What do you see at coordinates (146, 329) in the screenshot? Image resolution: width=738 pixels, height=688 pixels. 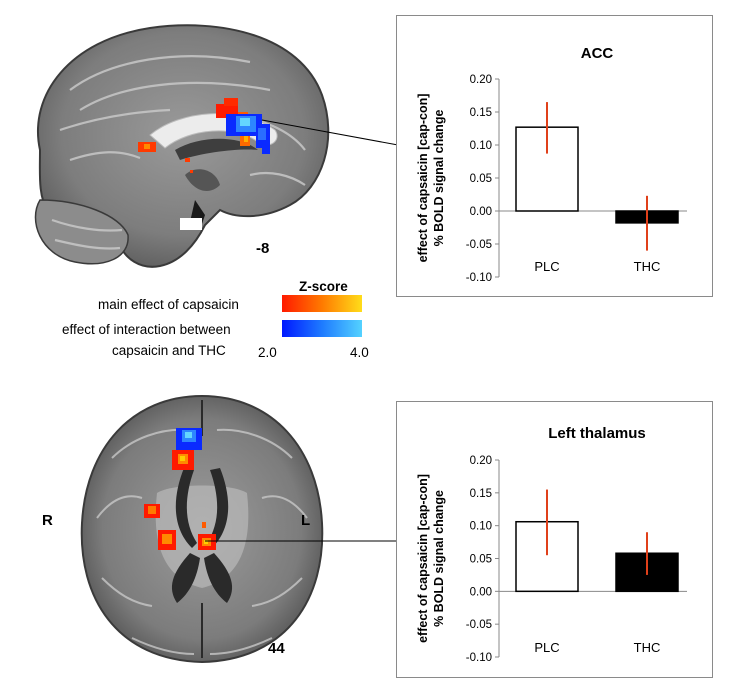 I see `interaction-label-line1: effect of interaction between` at bounding box center [146, 329].